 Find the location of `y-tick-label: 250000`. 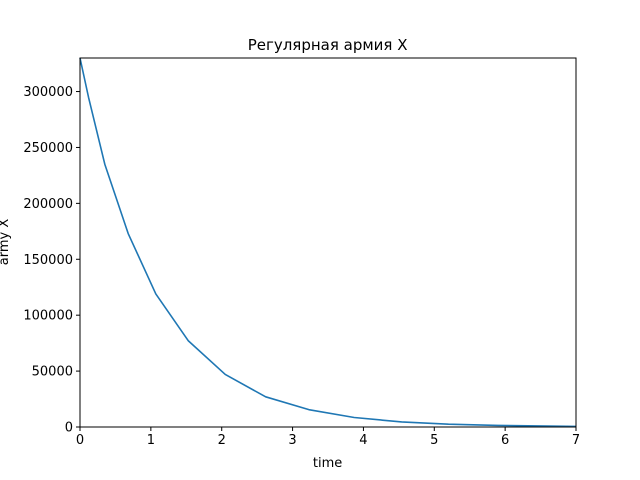

y-tick-label: 250000 is located at coordinates (48, 148).